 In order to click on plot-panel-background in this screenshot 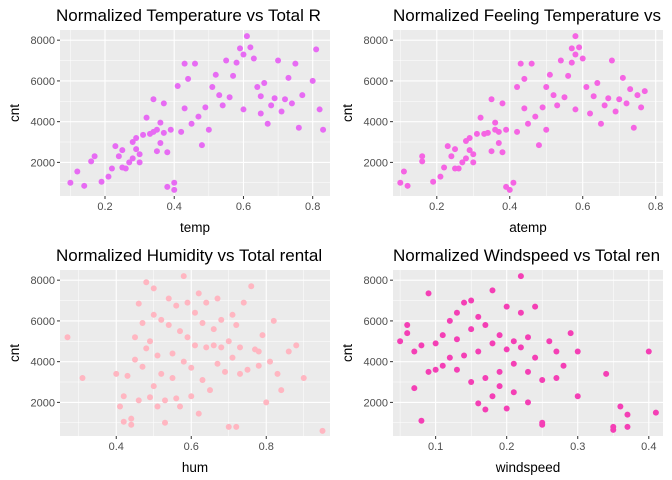, I will do `click(528, 353)`.